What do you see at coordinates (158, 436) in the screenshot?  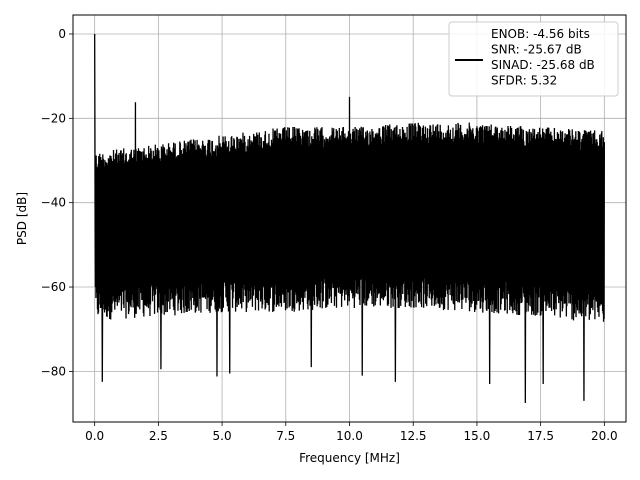 I see `x-tick-label: 2.5` at bounding box center [158, 436].